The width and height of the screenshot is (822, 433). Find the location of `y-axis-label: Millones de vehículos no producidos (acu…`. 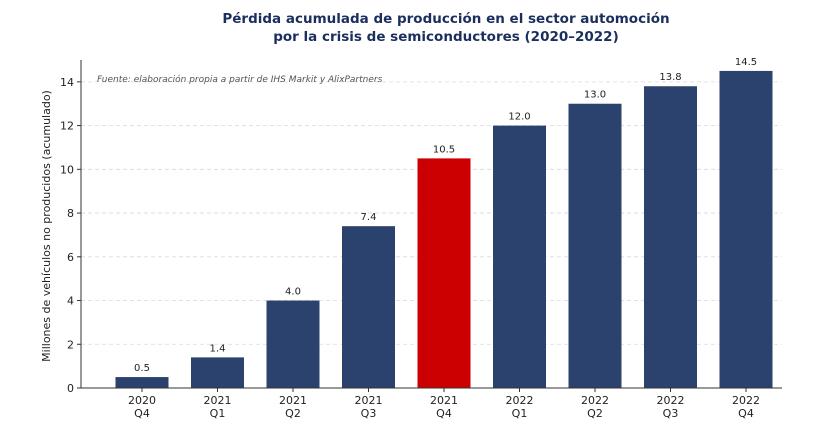

y-axis-label: Millones de vehículos no producidos (acu… is located at coordinates (46, 226).